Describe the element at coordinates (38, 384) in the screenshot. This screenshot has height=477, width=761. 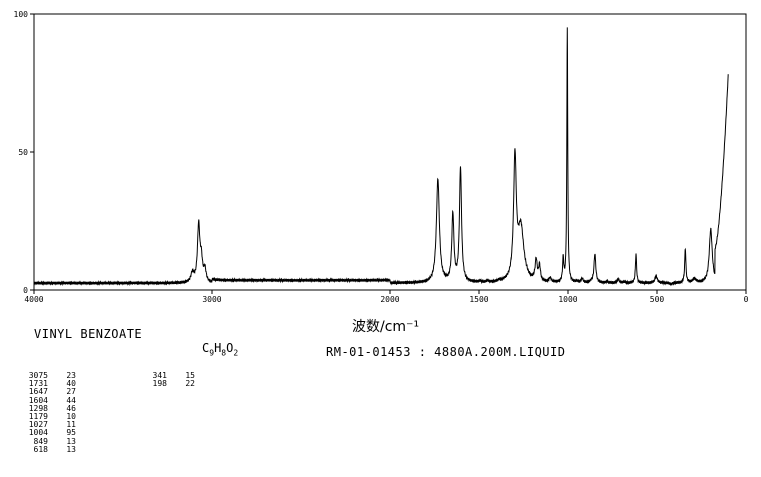
I see `peak-wavenumber: 1731` at that location.